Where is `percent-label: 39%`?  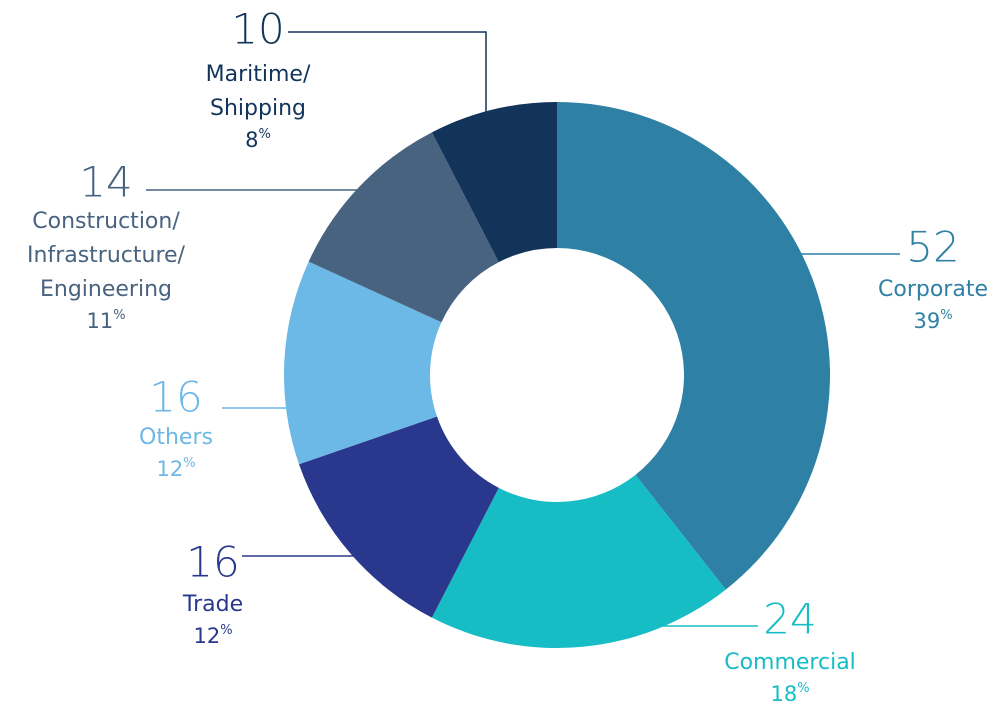
percent-label: 39% is located at coordinates (932, 321).